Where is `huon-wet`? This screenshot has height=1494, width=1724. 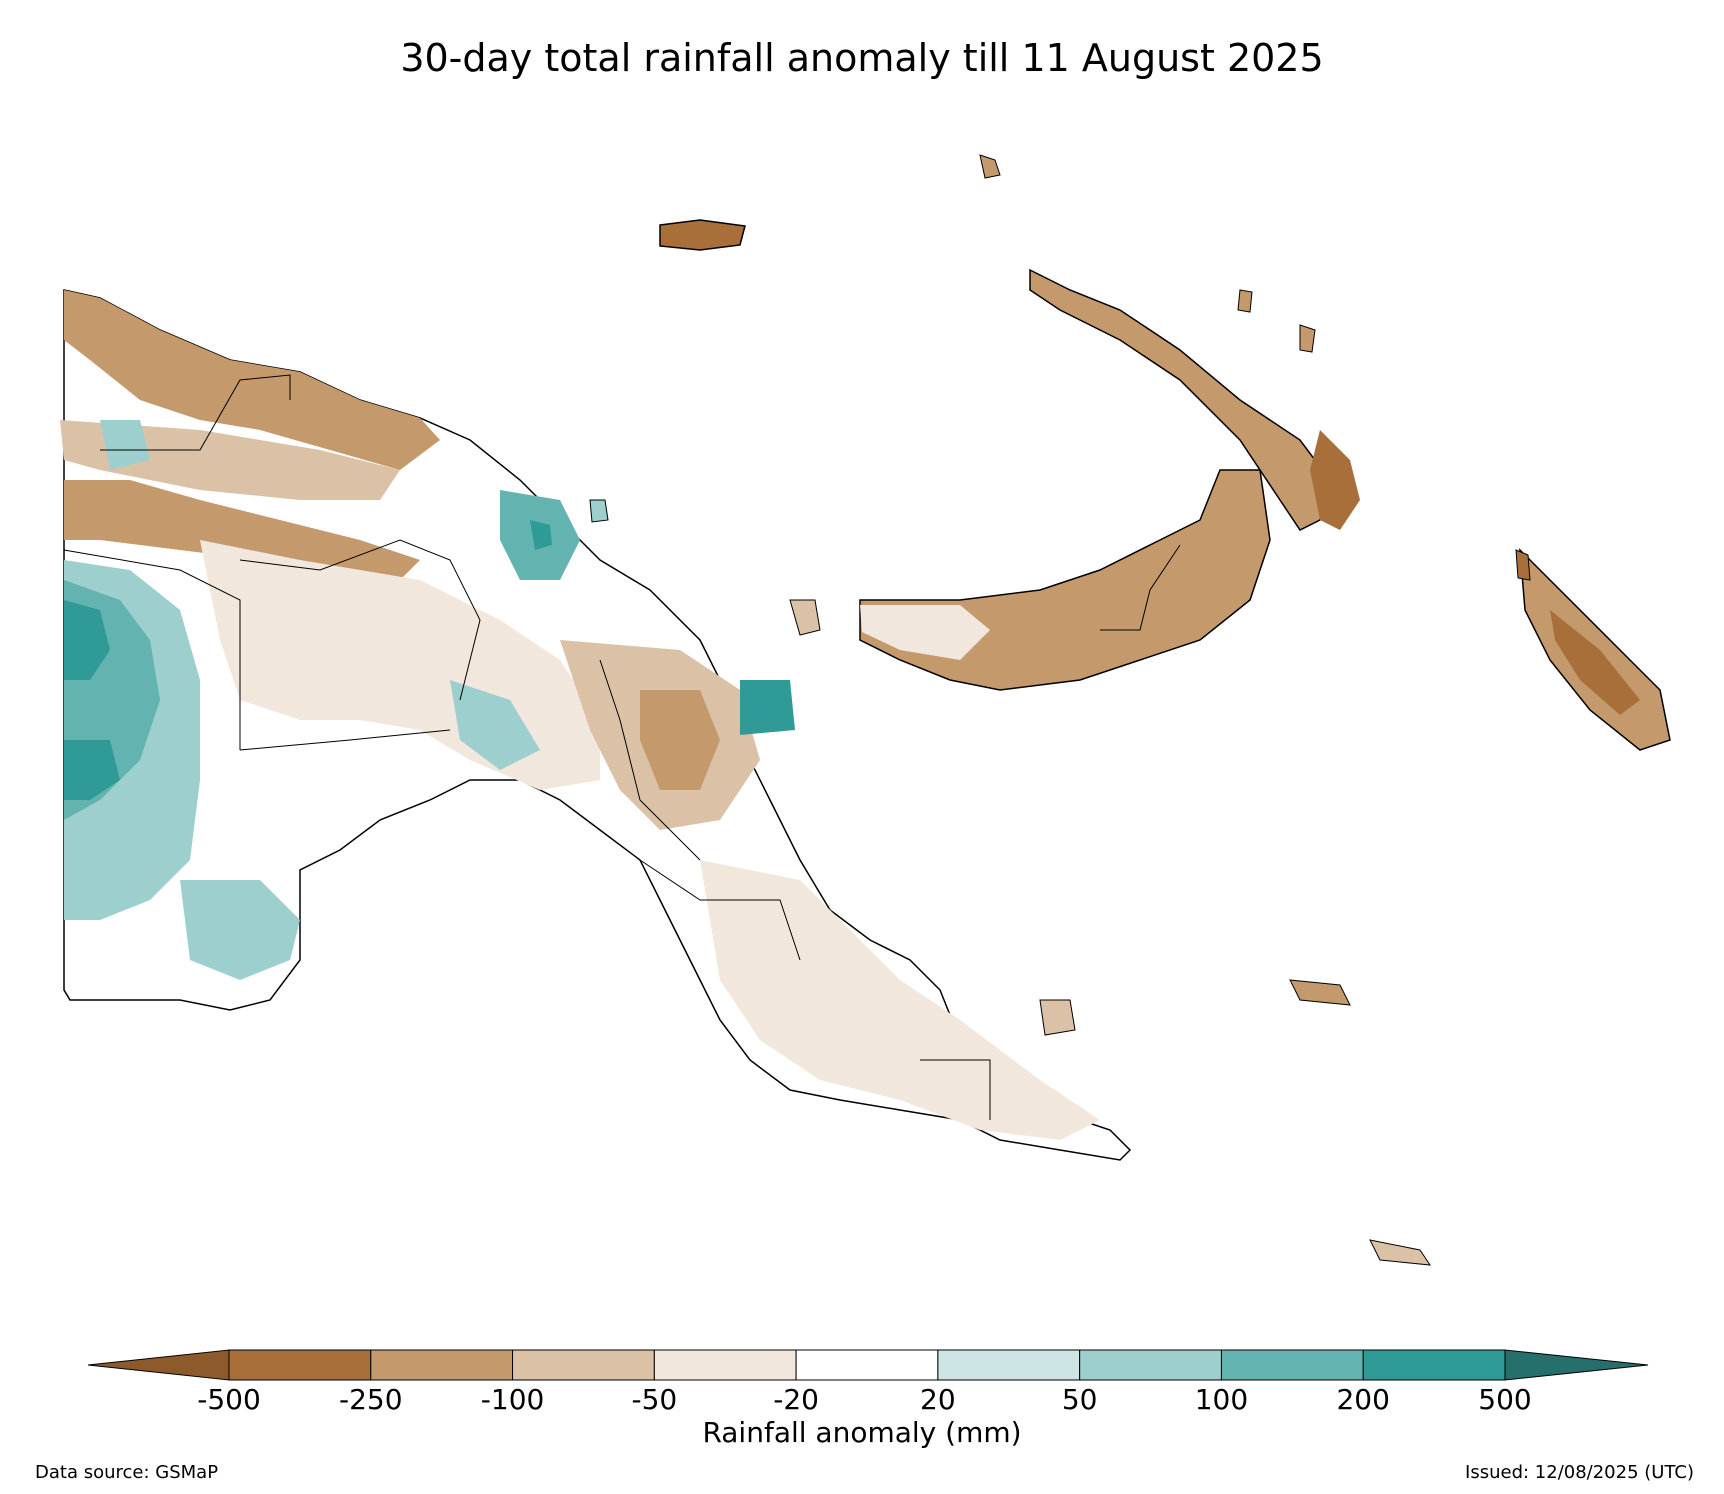
huon-wet is located at coordinates (767, 707).